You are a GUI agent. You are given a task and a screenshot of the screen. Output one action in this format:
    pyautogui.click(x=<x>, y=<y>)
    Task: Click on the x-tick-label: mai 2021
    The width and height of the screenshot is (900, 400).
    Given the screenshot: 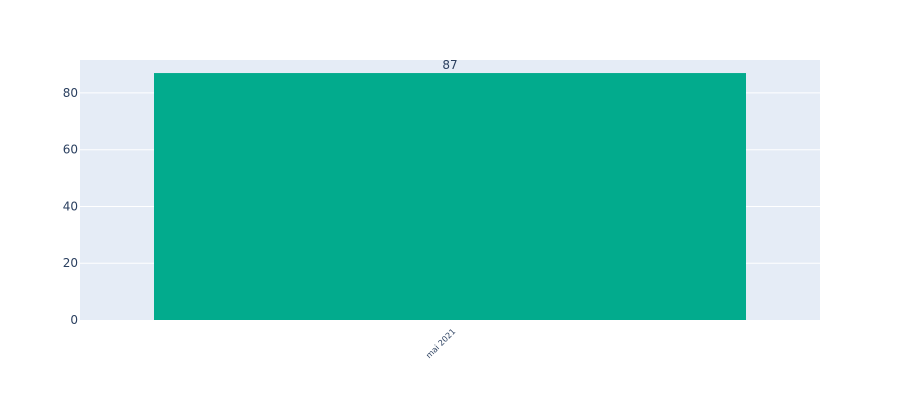 What is the action you would take?
    pyautogui.click(x=440, y=343)
    